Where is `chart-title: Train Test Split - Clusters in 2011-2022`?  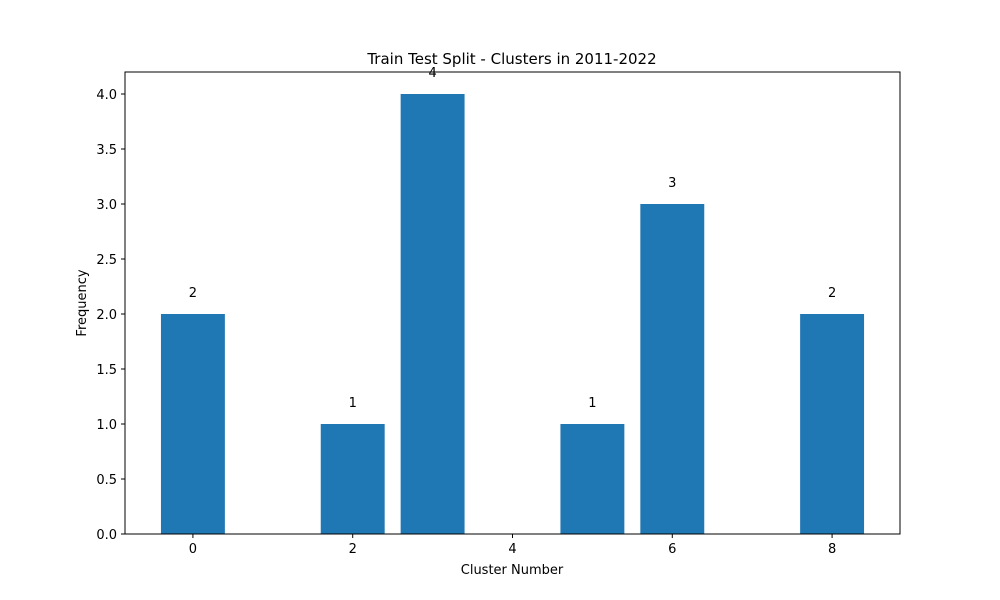 chart-title: Train Test Split - Clusters in 2011-2022 is located at coordinates (511, 59).